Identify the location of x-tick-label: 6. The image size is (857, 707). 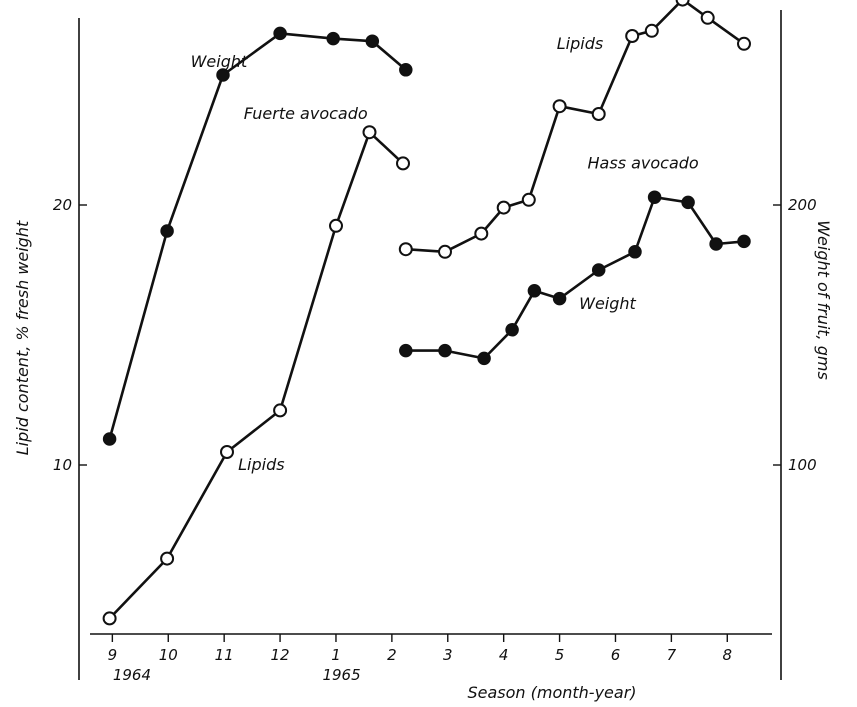
(616, 655).